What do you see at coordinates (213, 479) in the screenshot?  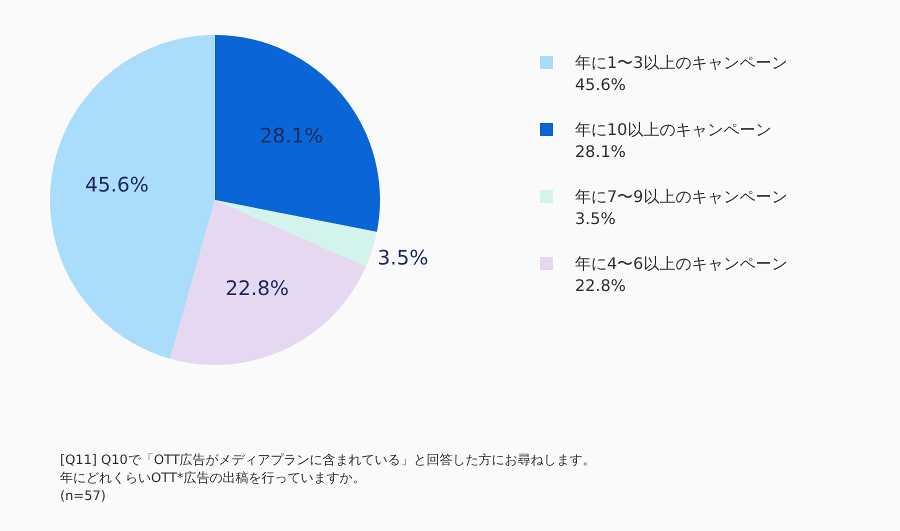 I see `text: 年にどれくらいOTT*広告の出稿を行っていますか。` at bounding box center [213, 479].